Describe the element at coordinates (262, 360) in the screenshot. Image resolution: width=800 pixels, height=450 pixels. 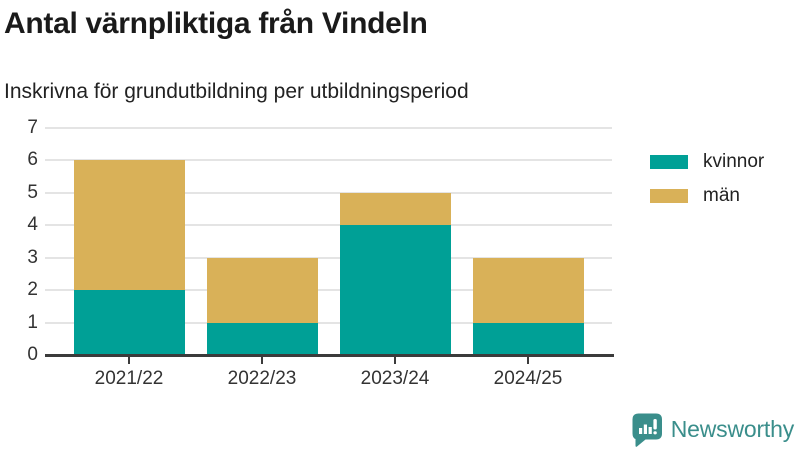
I see `x-tick-2022/23` at that location.